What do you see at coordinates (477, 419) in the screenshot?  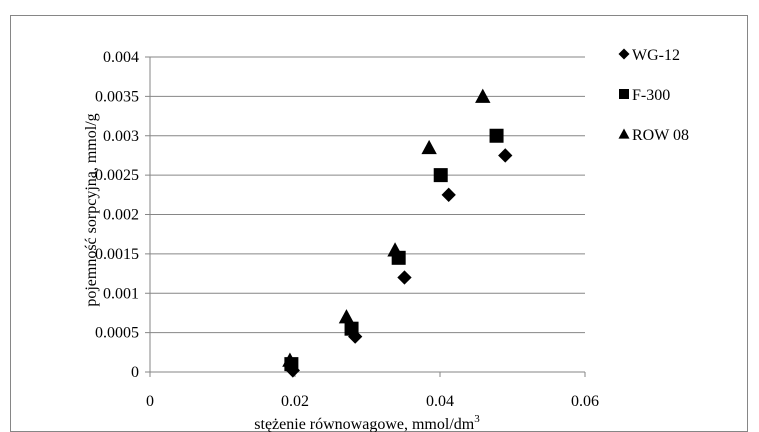 I see `x-axis-title-superscript: 3` at bounding box center [477, 419].